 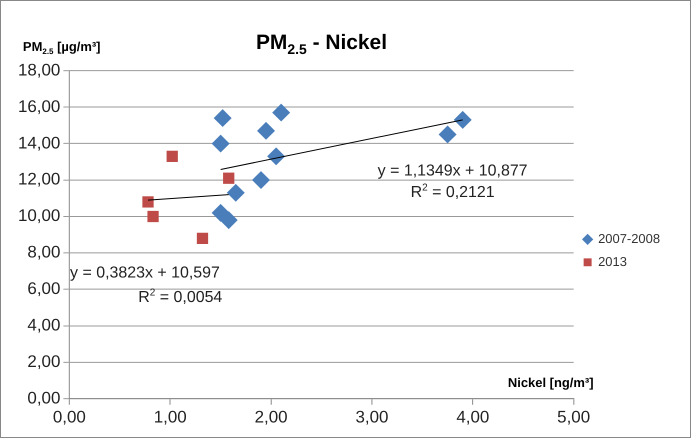 What do you see at coordinates (271, 417) in the screenshot?
I see `x-tick-label: 2,00` at bounding box center [271, 417].